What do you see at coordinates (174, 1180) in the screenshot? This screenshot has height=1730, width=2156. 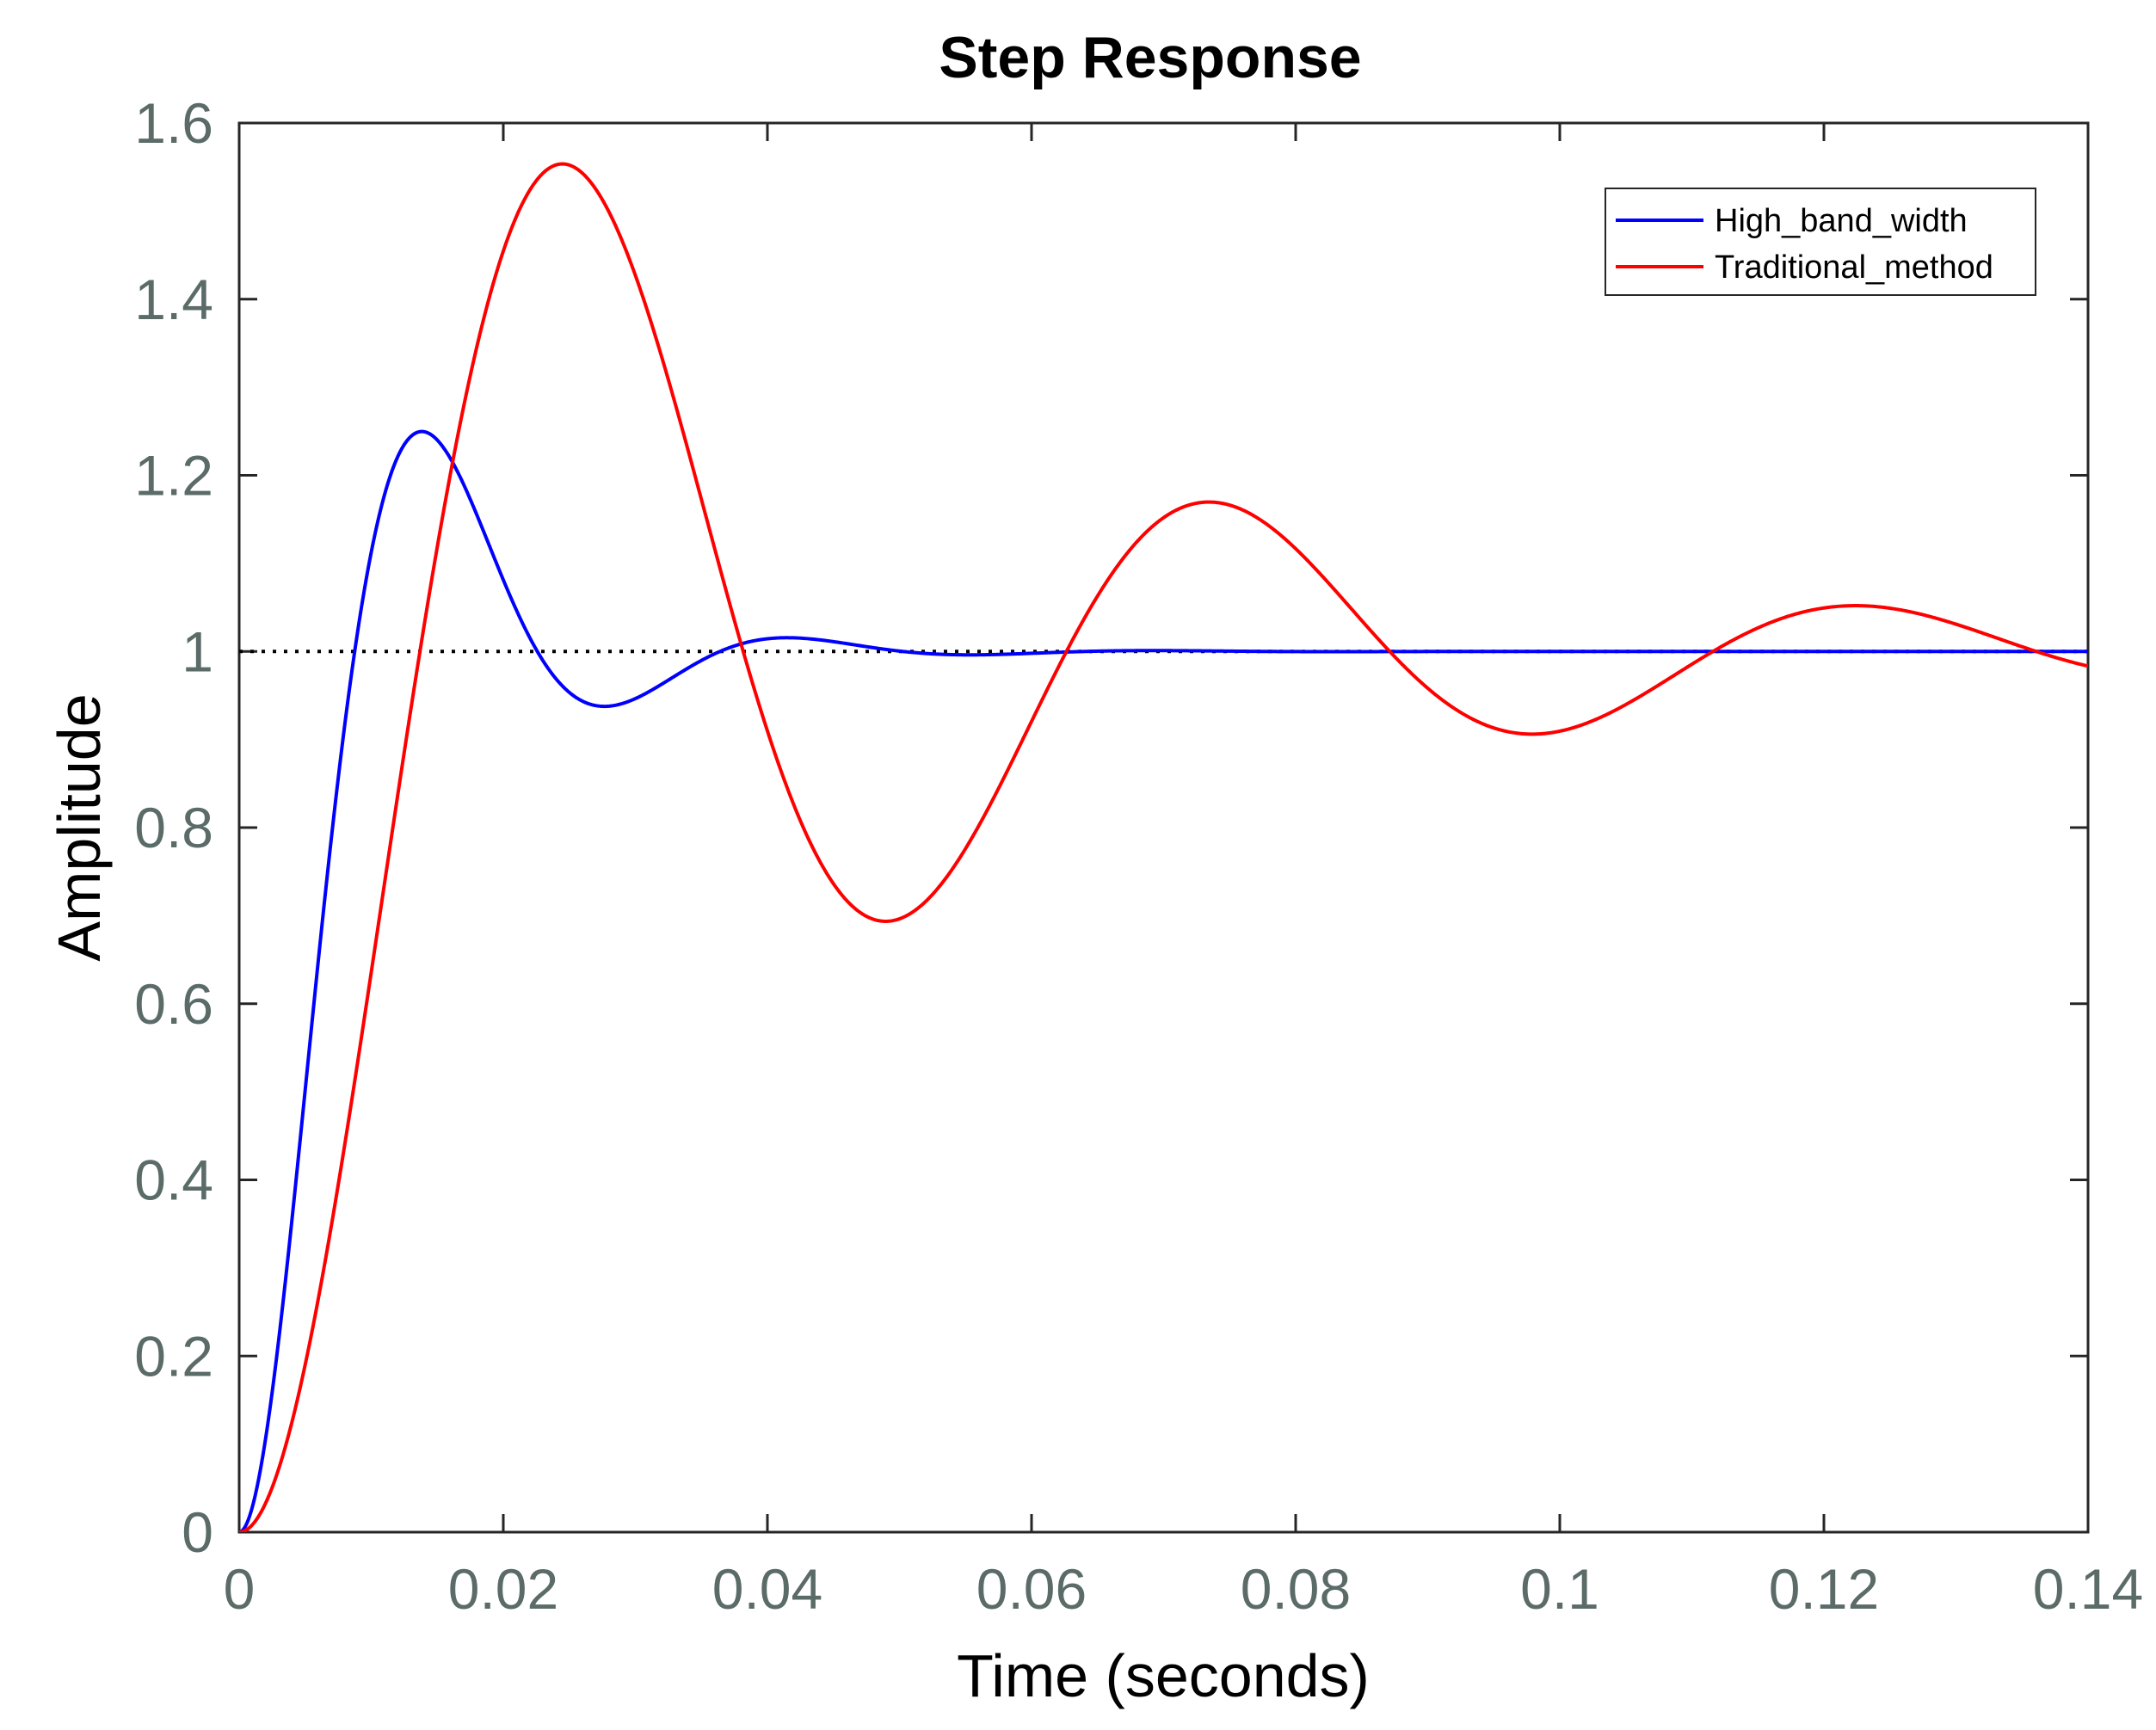 I see `y-tick-label: 0.4` at bounding box center [174, 1180].